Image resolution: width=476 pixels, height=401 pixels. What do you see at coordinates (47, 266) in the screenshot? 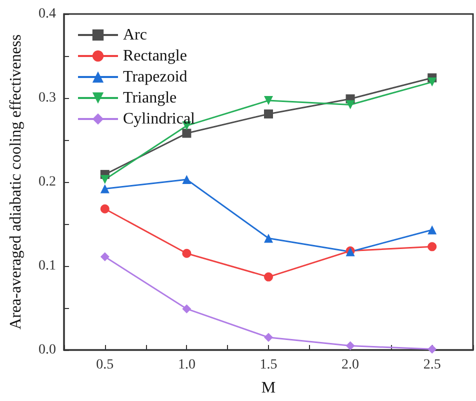
I see `y-tick-label: 0.1` at bounding box center [47, 266].